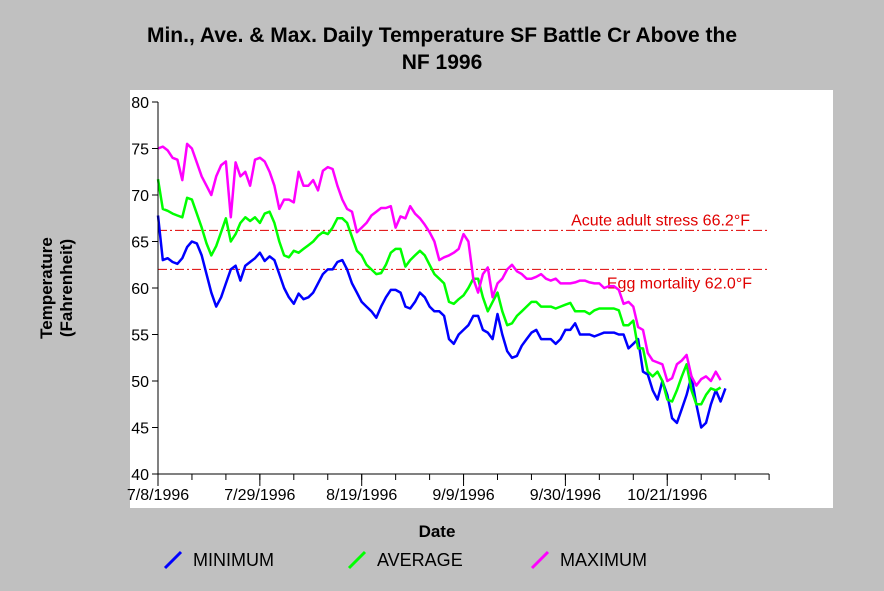 Image resolution: width=884 pixels, height=591 pixels. Describe the element at coordinates (565, 495) in the screenshot. I see `x-tick-label: 9/30/1996` at that location.